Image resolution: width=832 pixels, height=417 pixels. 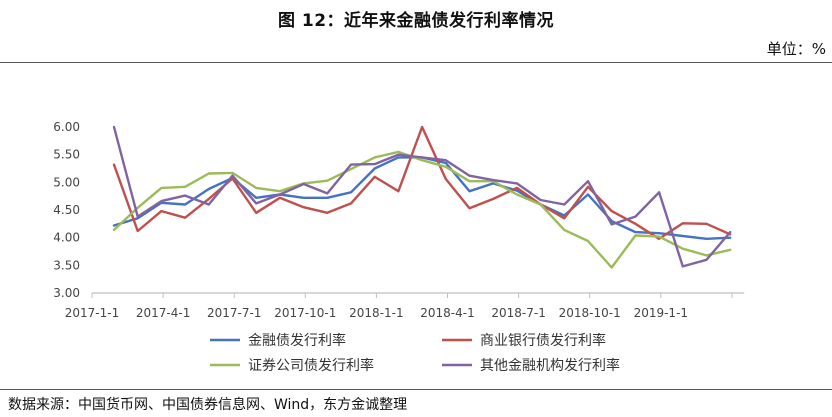 I want to click on x-tick-label: 2018-7-1, so click(x=518, y=313).